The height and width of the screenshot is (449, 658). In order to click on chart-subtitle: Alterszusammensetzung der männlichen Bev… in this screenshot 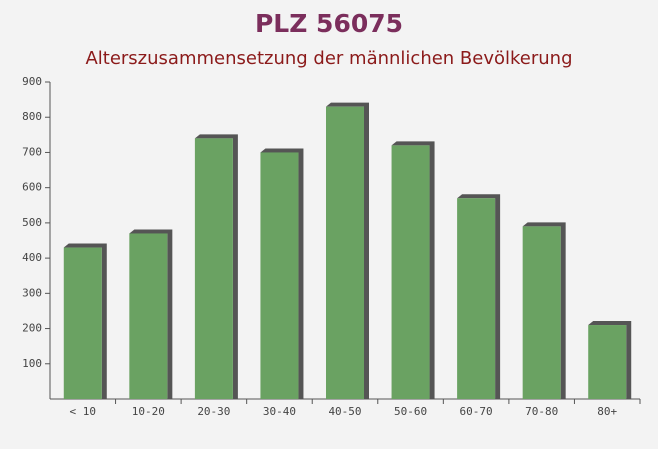, I will do `click(328, 58)`.